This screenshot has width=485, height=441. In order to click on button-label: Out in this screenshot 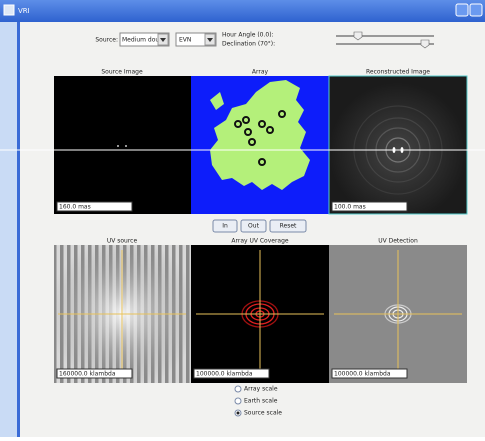, I will do `click(254, 226)`.